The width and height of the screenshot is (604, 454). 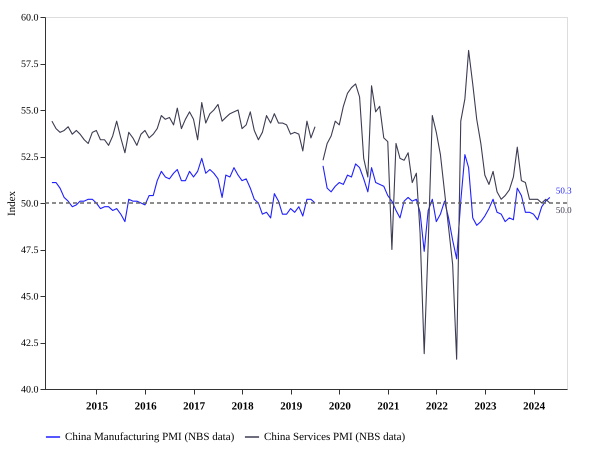 I want to click on x-tick-label: 2022, so click(x=437, y=406).